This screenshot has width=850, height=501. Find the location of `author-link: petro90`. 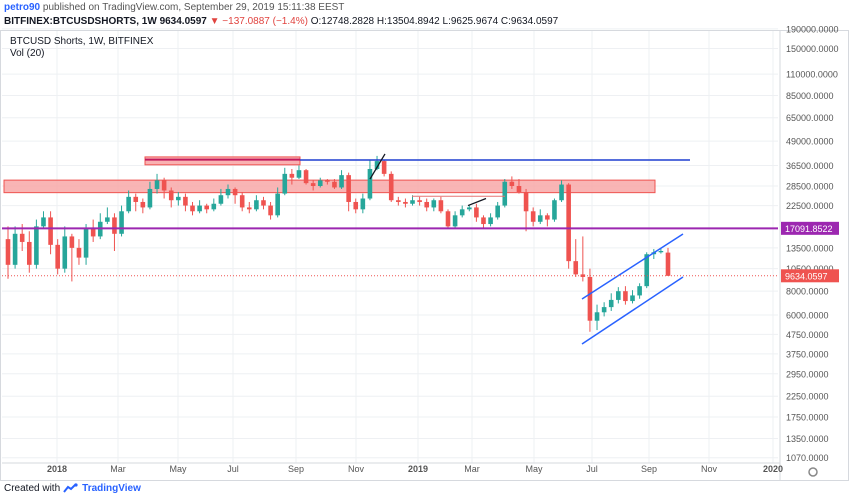

author-link: petro90 is located at coordinates (22, 7).